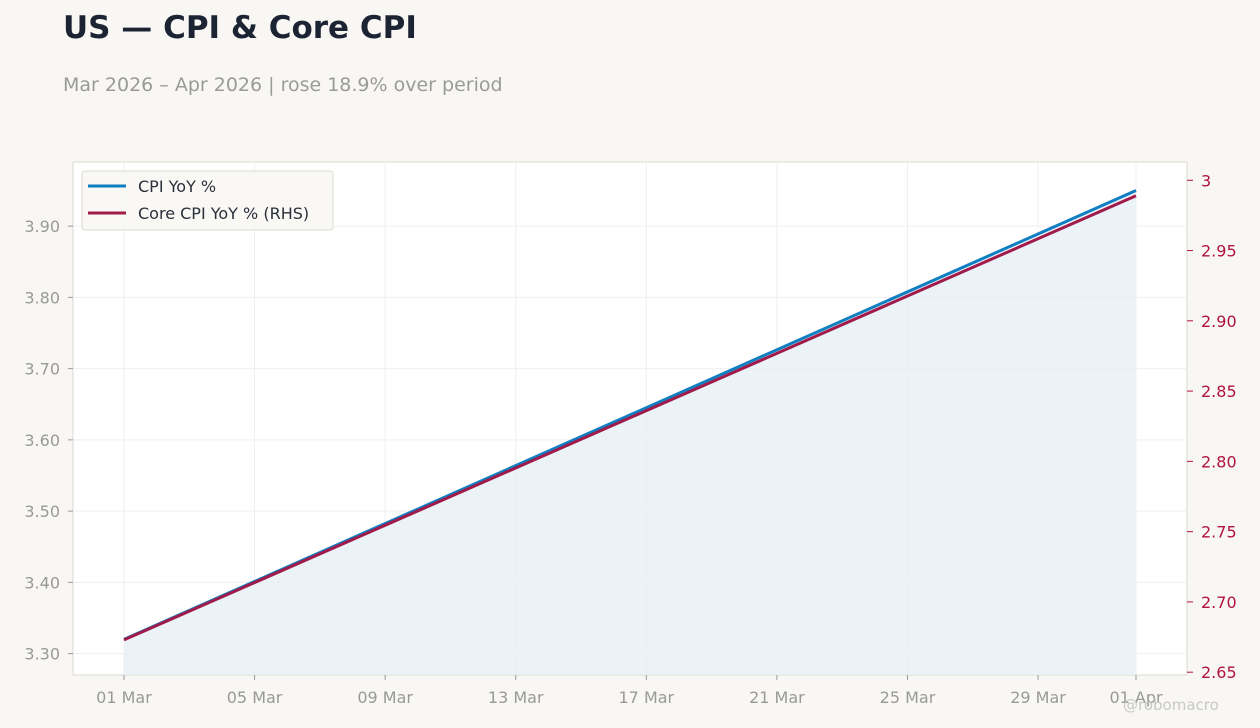  What do you see at coordinates (255, 697) in the screenshot?
I see `x-tick-label: 05 Mar` at bounding box center [255, 697].